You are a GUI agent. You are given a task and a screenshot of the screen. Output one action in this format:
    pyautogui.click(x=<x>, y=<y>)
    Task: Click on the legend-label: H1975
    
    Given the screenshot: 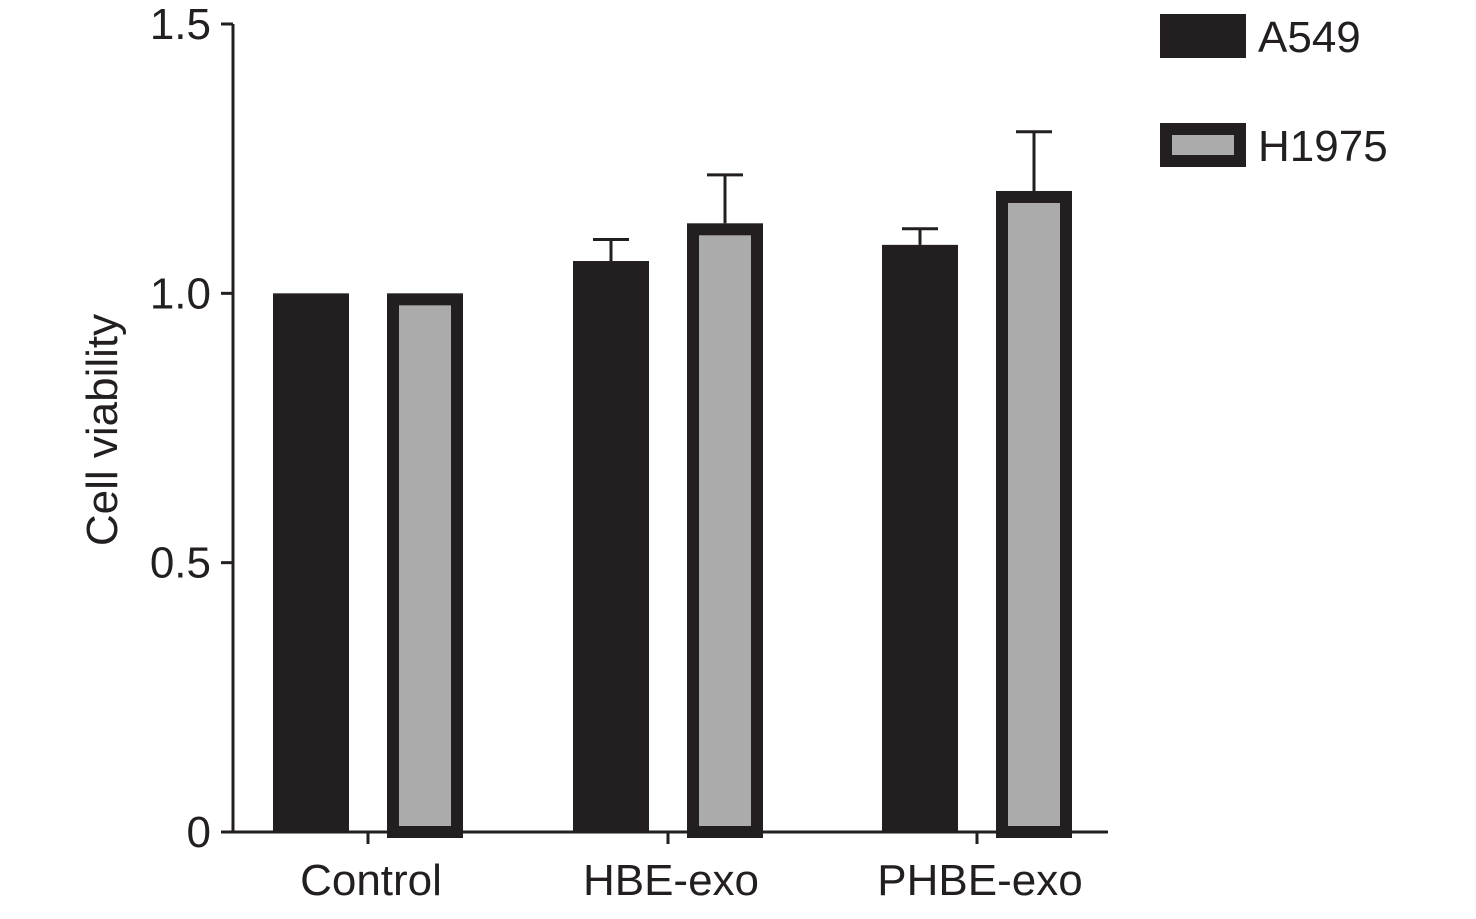 What is the action you would take?
    pyautogui.click(x=1323, y=146)
    